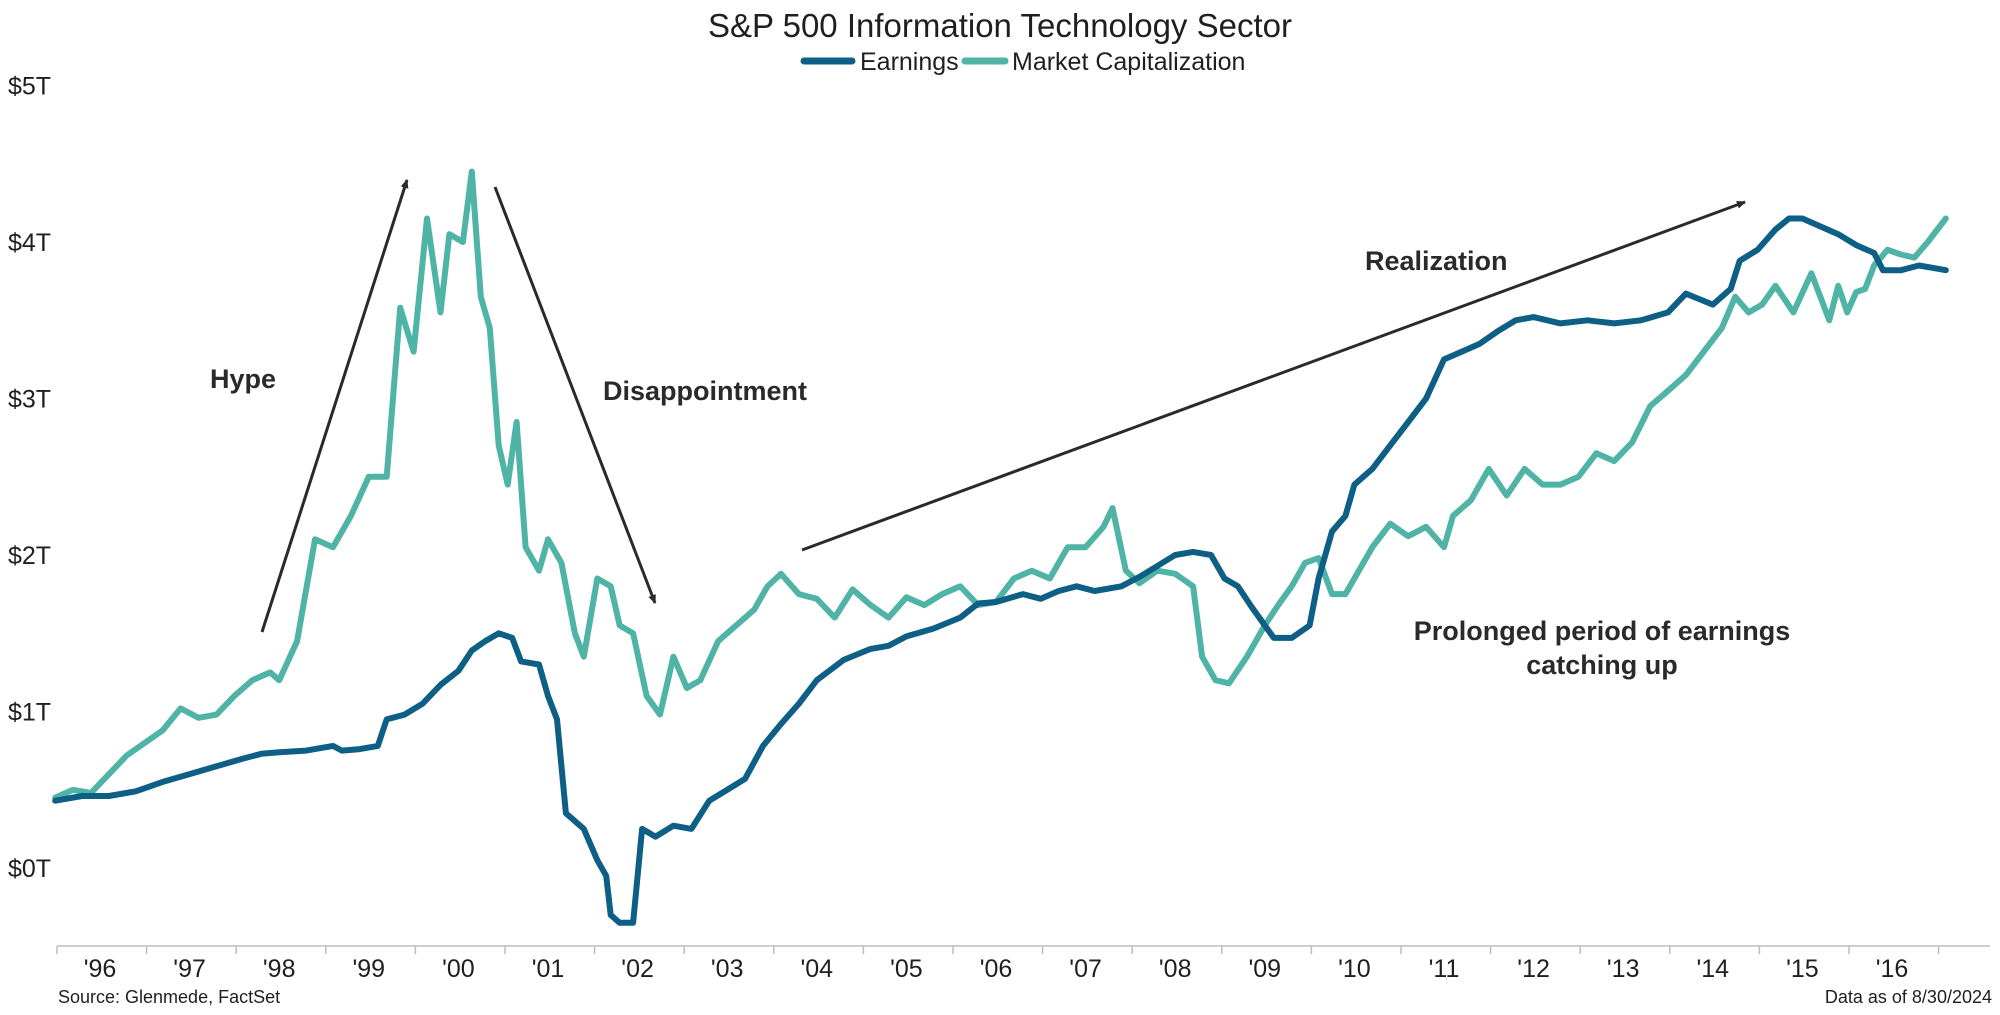 The image size is (2000, 1015). Describe the element at coordinates (1265, 969) in the screenshot. I see `x-tick-label: '09` at that location.